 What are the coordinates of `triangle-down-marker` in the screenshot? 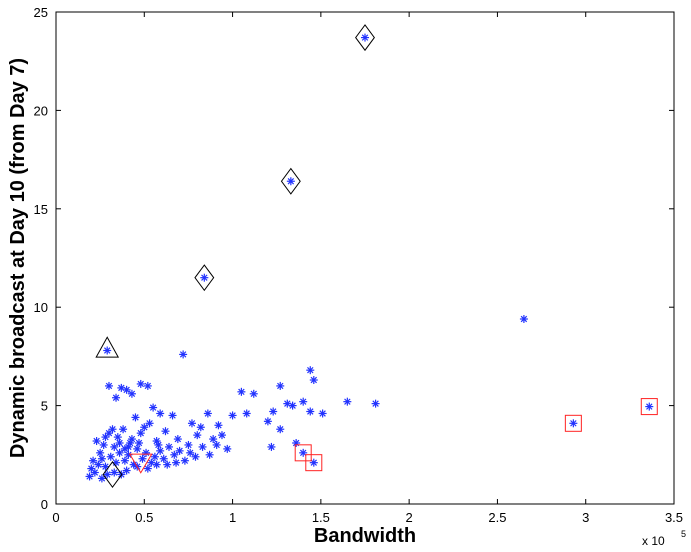 It's located at (140, 463).